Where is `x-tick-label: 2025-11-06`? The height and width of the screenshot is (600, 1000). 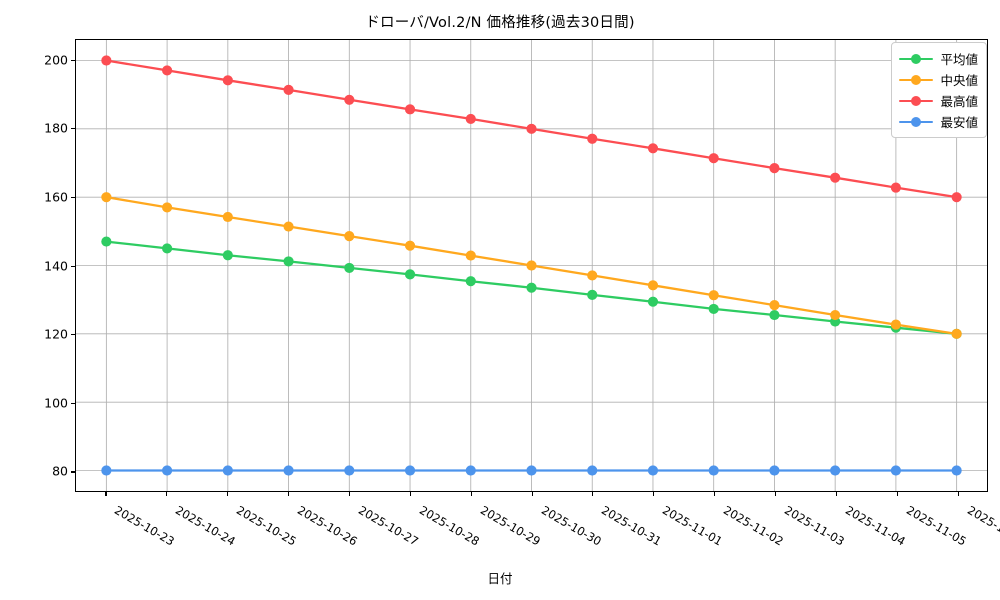 x-tick-label: 2025-11-06 is located at coordinates (982, 526).